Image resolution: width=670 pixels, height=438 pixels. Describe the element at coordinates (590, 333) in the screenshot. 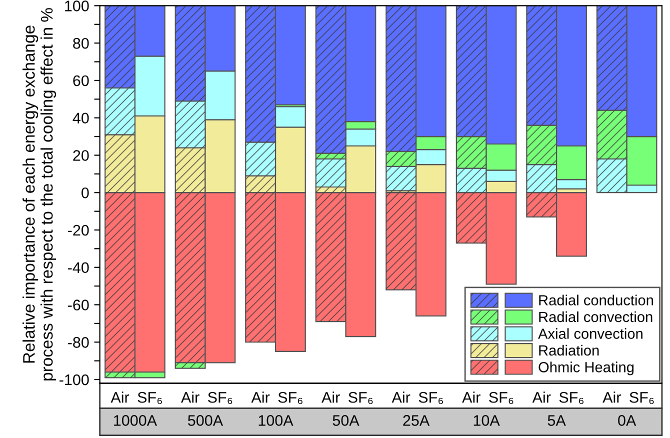

I see `legend-label: Axial convection` at that location.